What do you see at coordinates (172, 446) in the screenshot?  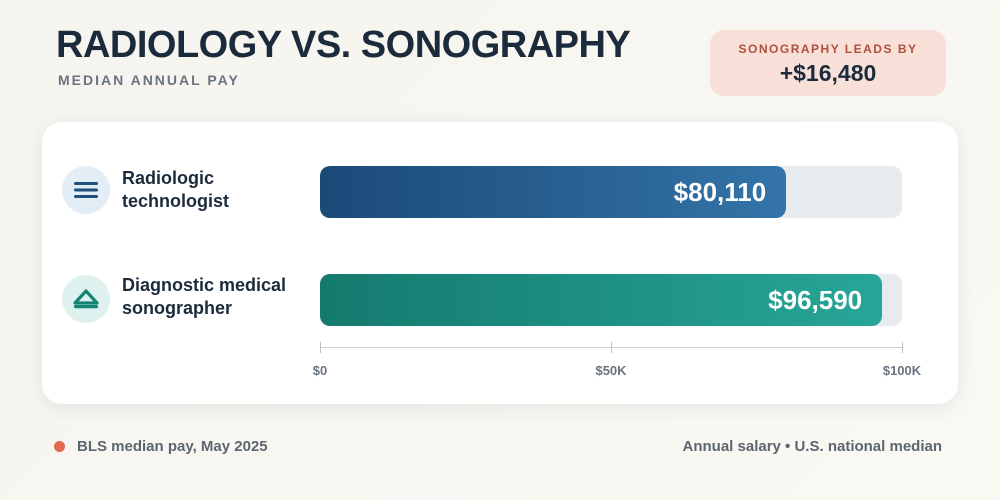 I see `source-text: BLS median pay, May 2025` at bounding box center [172, 446].